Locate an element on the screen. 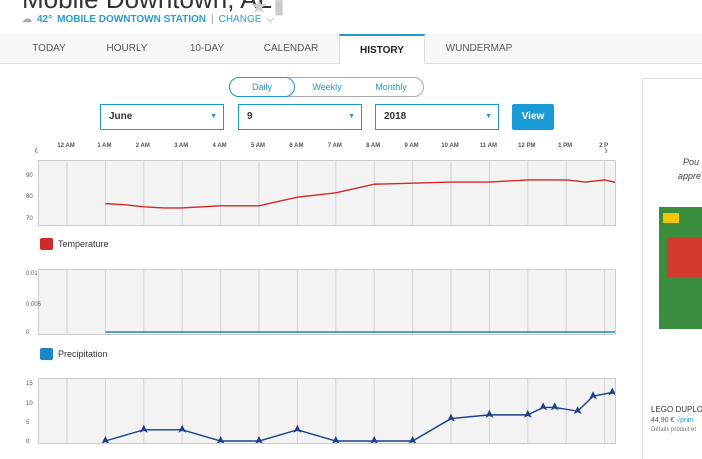  temperature-legend: Temperature is located at coordinates (74, 244).